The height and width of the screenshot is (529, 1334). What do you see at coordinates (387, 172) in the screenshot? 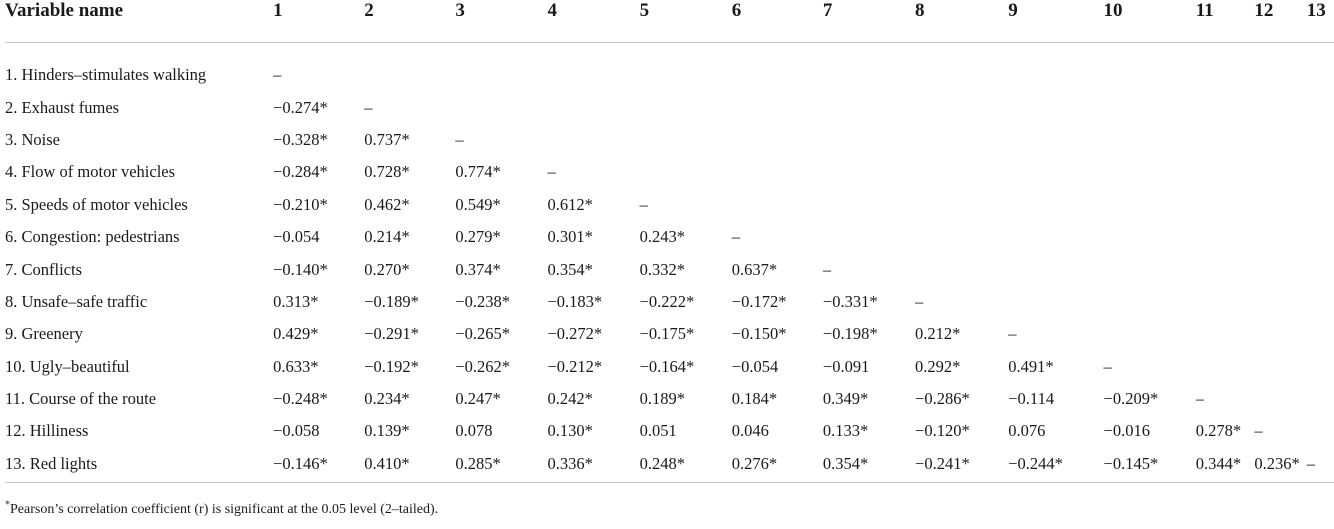
I see `correlation-cell: 0.728*` at bounding box center [387, 172].